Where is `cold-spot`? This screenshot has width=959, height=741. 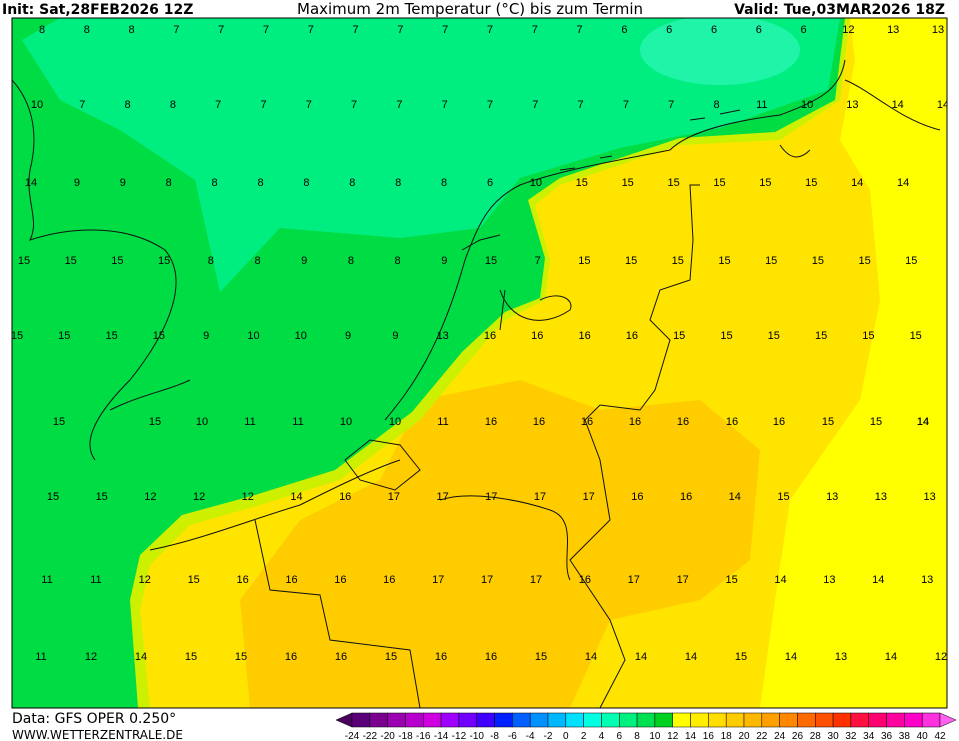
cold-spot is located at coordinates (720, 51).